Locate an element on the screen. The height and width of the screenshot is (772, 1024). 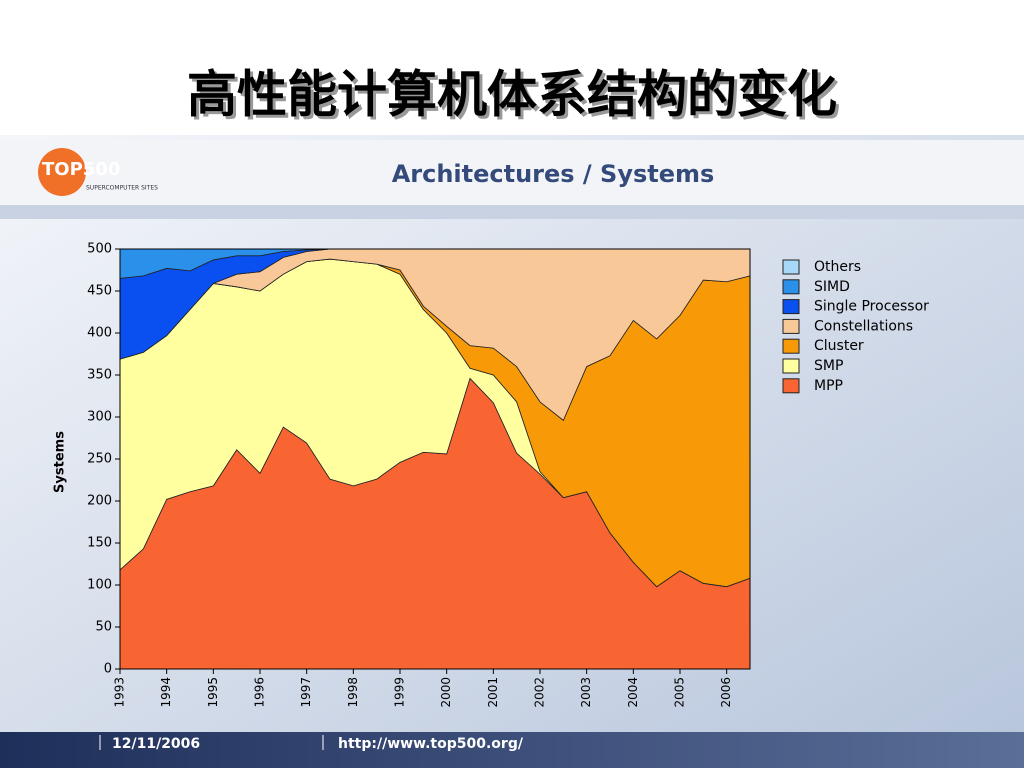
x-tick-label: 1994 is located at coordinates (166, 692).